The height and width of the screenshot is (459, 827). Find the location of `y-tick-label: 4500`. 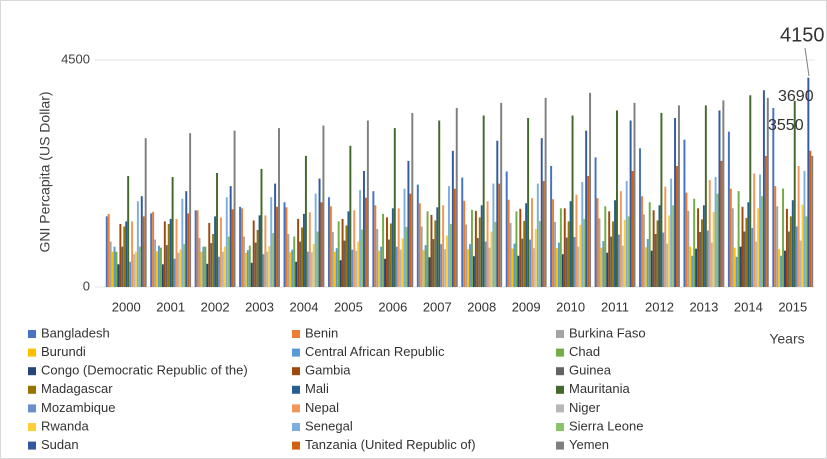

y-tick-label: 4500 is located at coordinates (75, 58).